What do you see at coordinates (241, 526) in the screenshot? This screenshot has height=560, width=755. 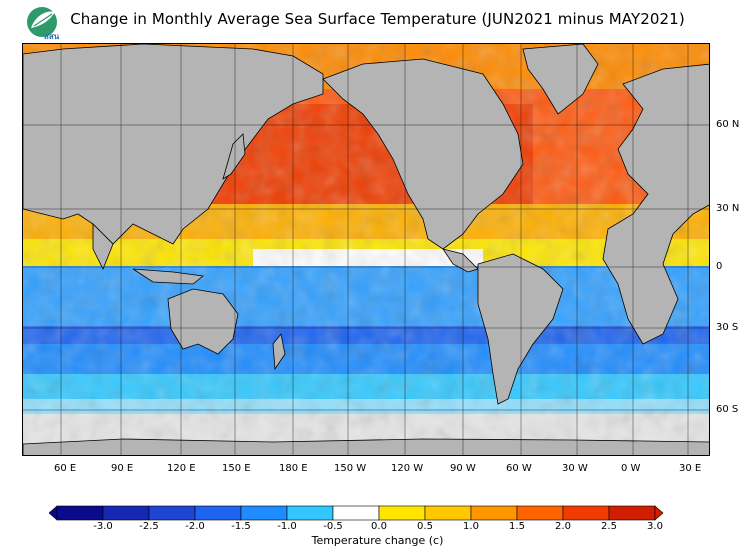 I see `colorbar-tick-label: -1.5` at bounding box center [241, 526].